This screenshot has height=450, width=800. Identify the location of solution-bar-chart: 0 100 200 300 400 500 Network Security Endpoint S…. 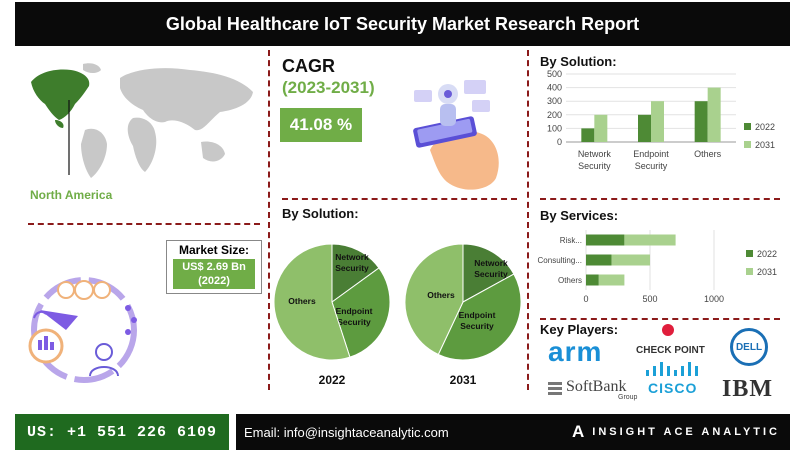
(661, 120).